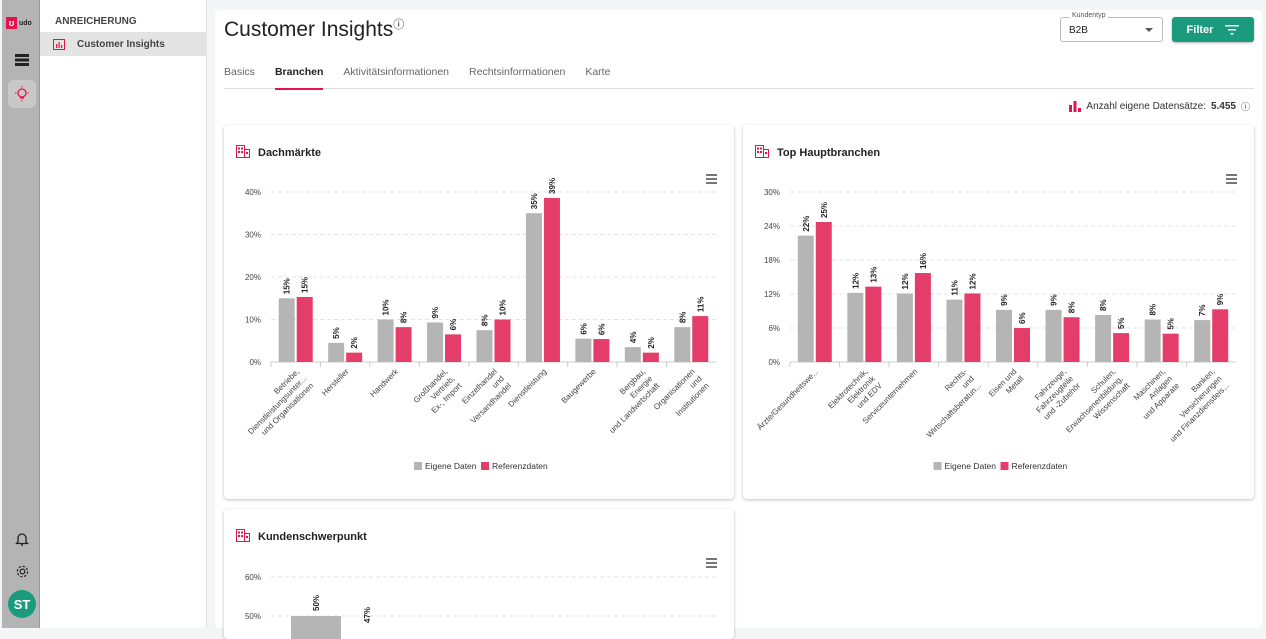 This screenshot has height=639, width=1266. I want to click on gear-icon, so click(22, 571).